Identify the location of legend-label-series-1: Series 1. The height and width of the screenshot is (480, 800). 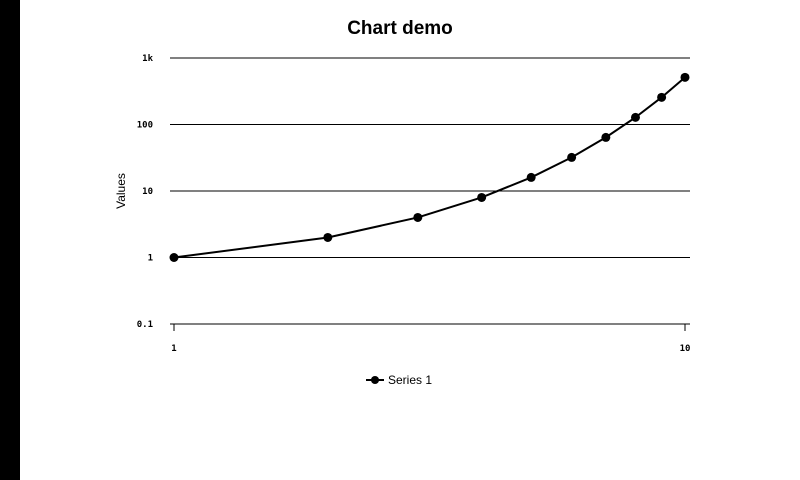
(410, 380).